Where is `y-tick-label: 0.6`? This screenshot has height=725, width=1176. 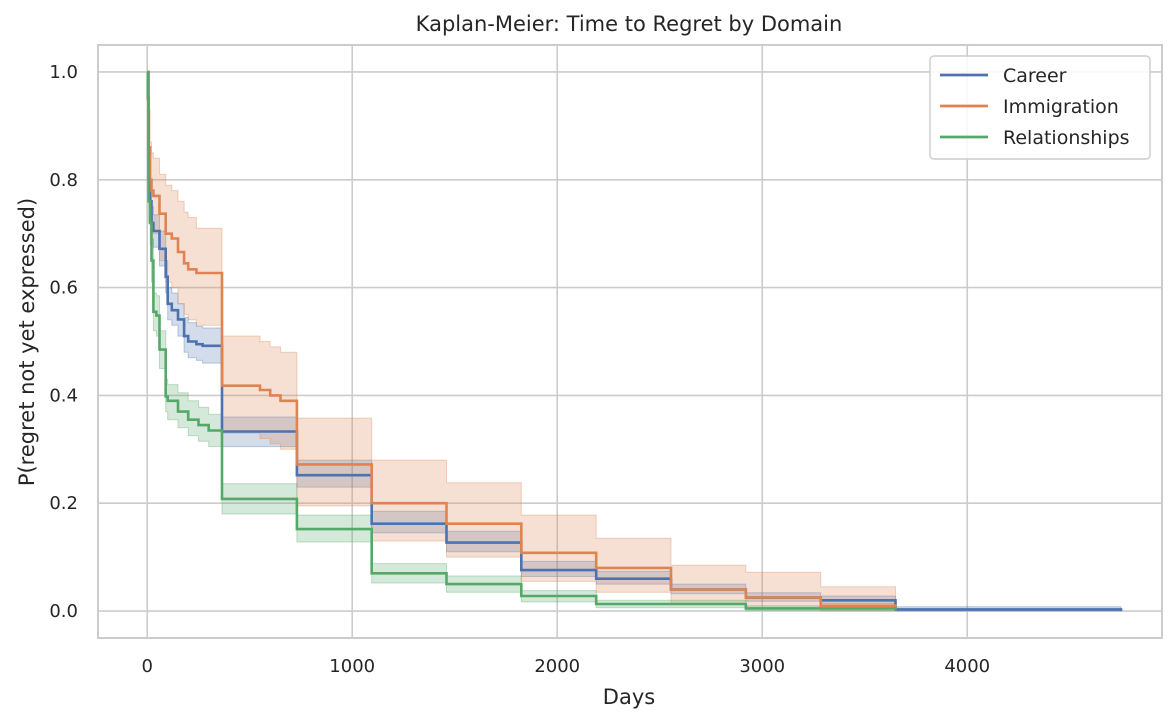 y-tick-label: 0.6 is located at coordinates (63, 288).